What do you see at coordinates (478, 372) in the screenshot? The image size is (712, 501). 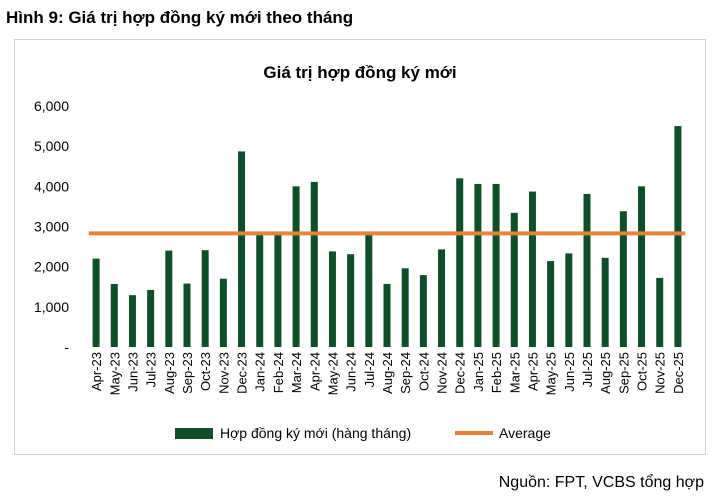 I see `x-tick-label: Jan-25` at bounding box center [478, 372].